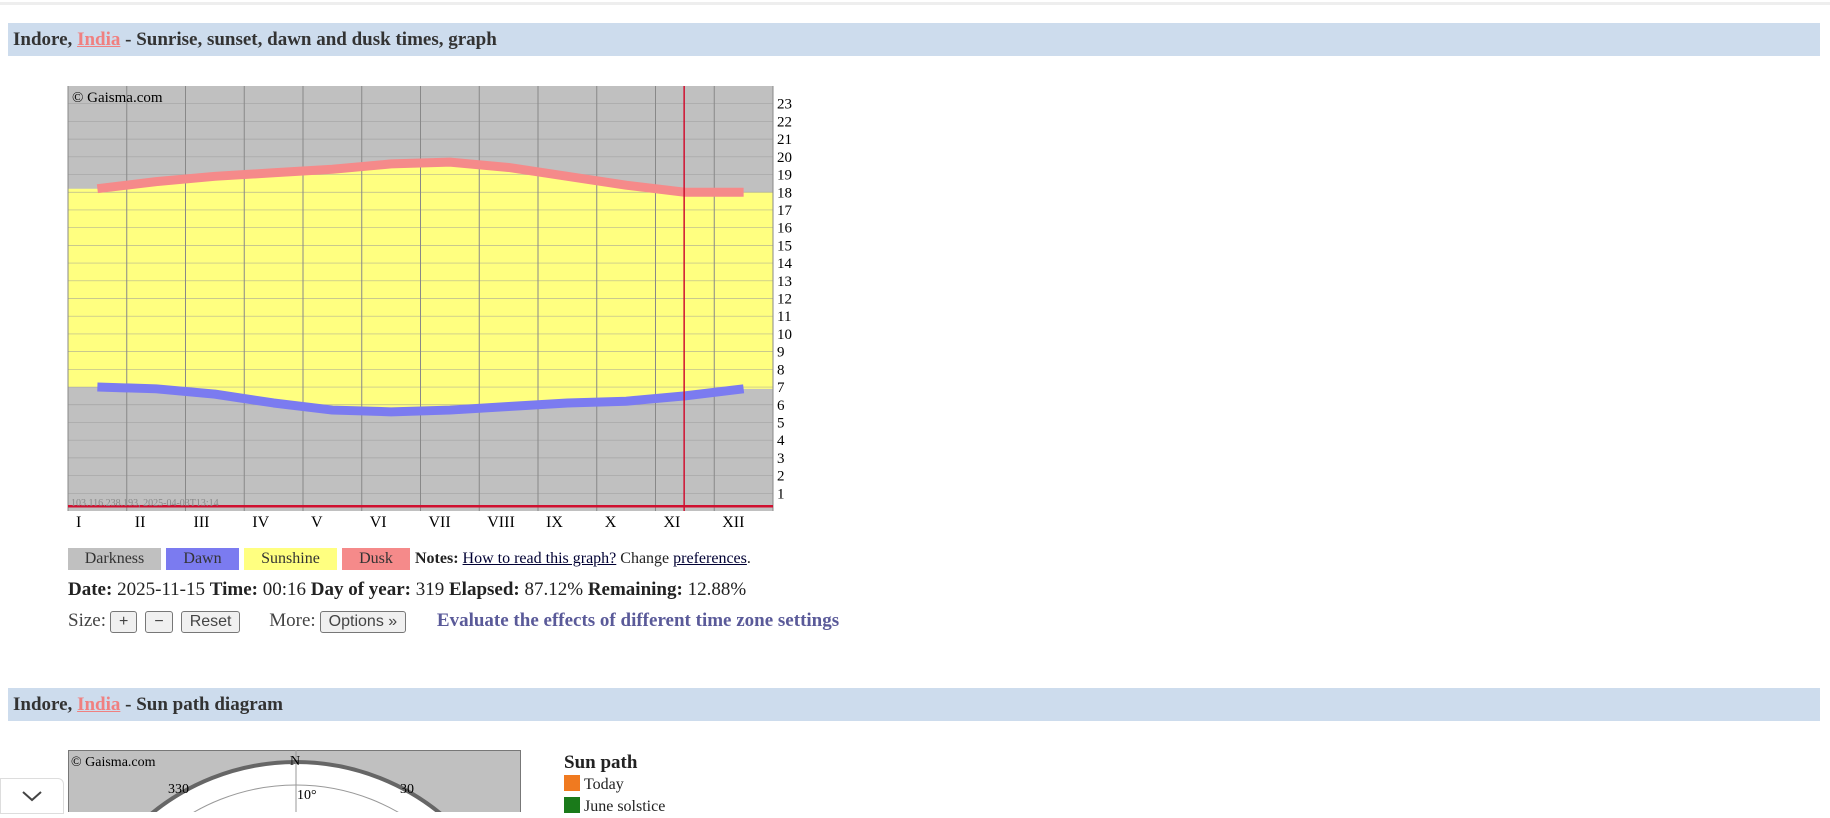 The height and width of the screenshot is (818, 1830). I want to click on y-tick-label: 13, so click(784, 282).